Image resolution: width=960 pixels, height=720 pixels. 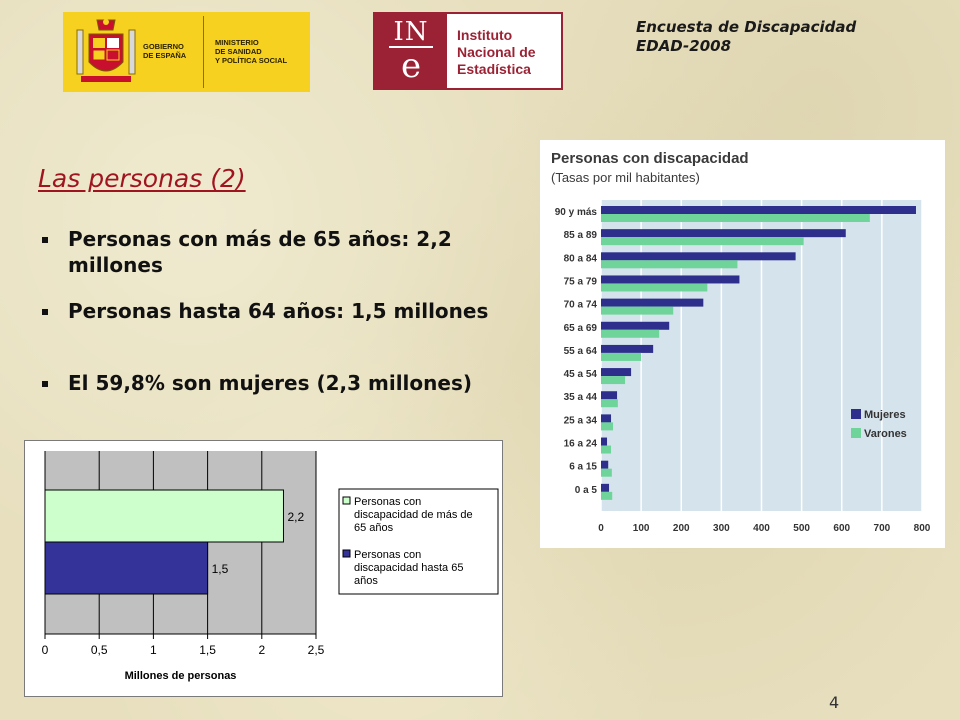 What do you see at coordinates (181, 676) in the screenshot?
I see `x-axis-label: Millones de personas` at bounding box center [181, 676].